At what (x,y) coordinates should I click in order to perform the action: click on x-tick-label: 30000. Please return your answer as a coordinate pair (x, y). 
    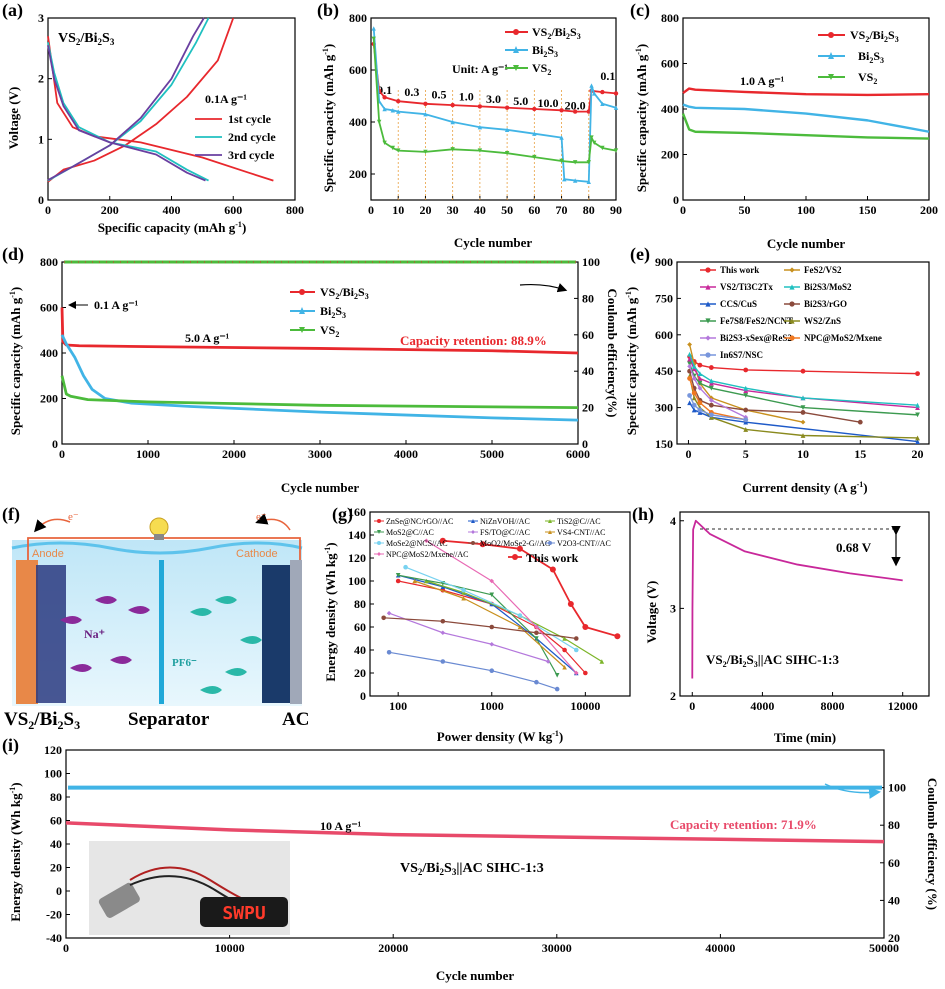
    Looking at the image, I should click on (557, 948).